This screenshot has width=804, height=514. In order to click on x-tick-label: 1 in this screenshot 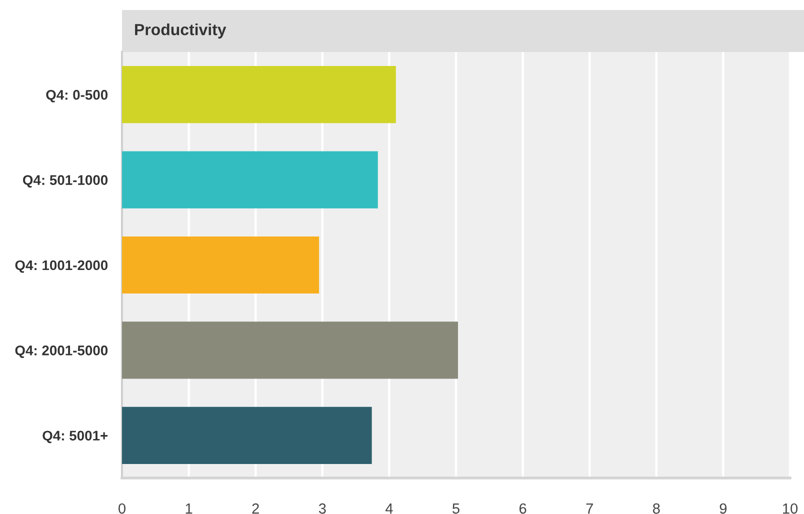, I will do `click(189, 509)`.